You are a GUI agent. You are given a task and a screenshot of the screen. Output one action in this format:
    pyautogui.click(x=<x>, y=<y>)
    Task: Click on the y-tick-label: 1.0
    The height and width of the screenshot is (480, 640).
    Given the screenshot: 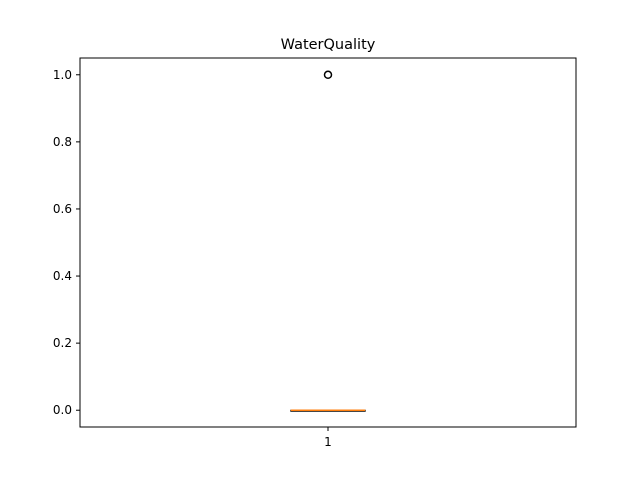 What is the action you would take?
    pyautogui.click(x=62, y=75)
    